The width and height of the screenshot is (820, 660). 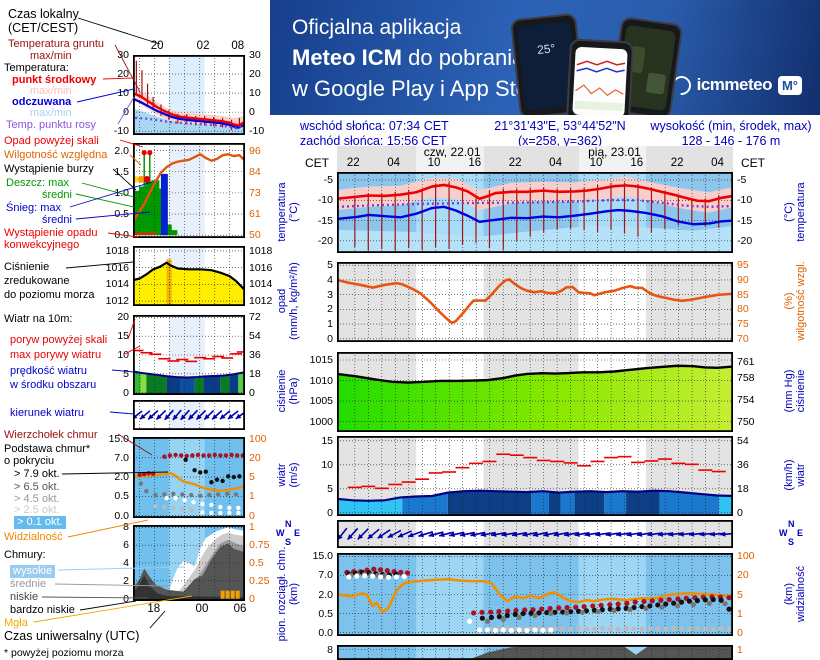 I want to click on tick-label-right: 90, so click(x=743, y=279).